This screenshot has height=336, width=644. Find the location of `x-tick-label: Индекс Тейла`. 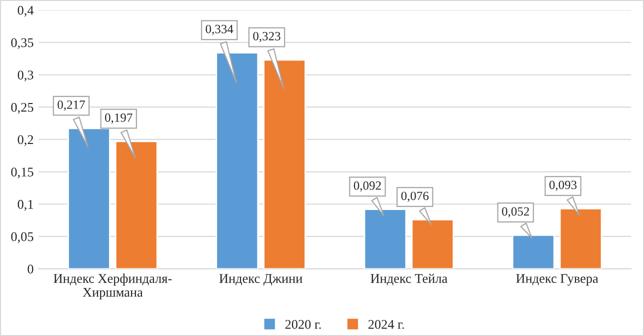

x-tick-label: Индекс Тейла is located at coordinates (409, 280).